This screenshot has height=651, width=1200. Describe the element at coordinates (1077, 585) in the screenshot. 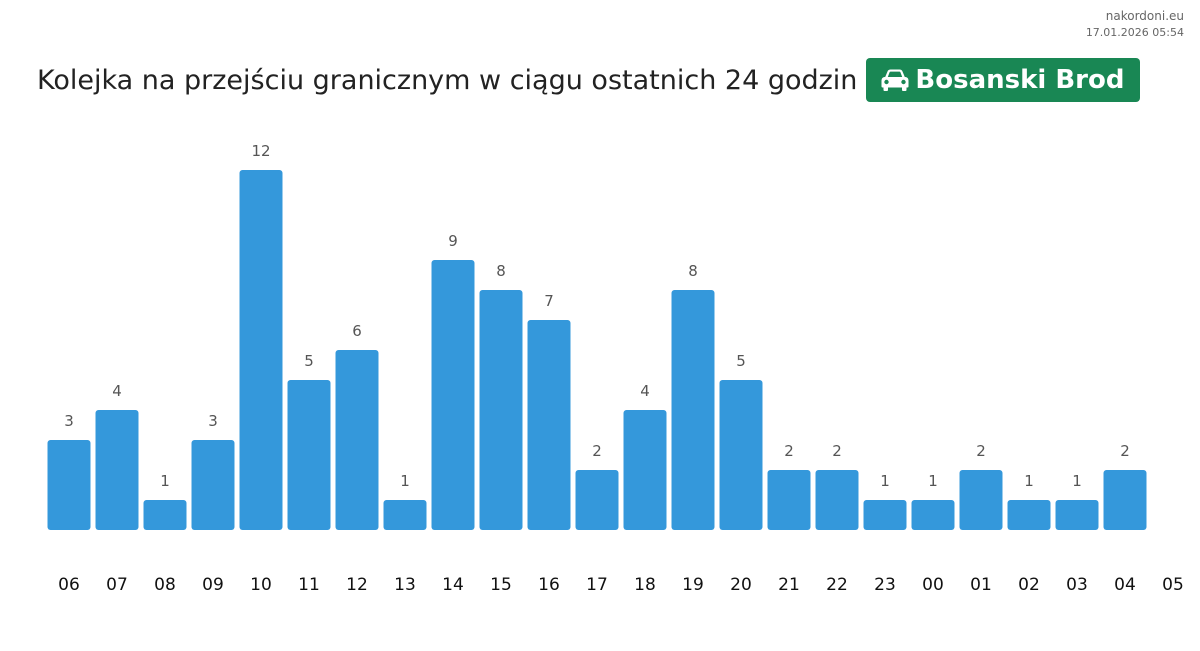

I see `x-tick-label: 03` at that location.